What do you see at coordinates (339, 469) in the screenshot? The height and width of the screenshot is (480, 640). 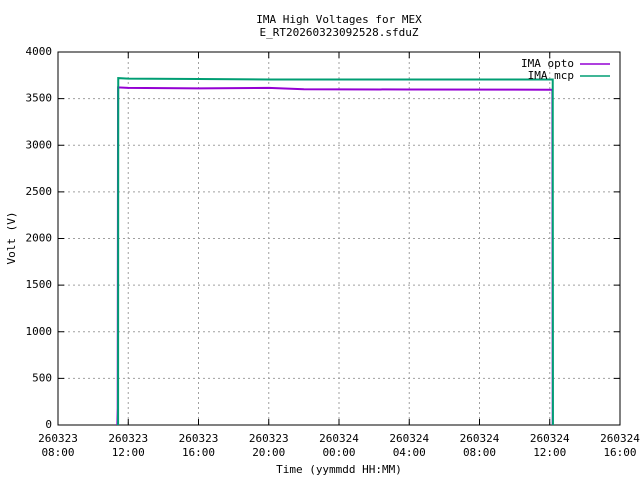 I see `x-axis-label: Time (yymmdd HH:MM)` at bounding box center [339, 469].